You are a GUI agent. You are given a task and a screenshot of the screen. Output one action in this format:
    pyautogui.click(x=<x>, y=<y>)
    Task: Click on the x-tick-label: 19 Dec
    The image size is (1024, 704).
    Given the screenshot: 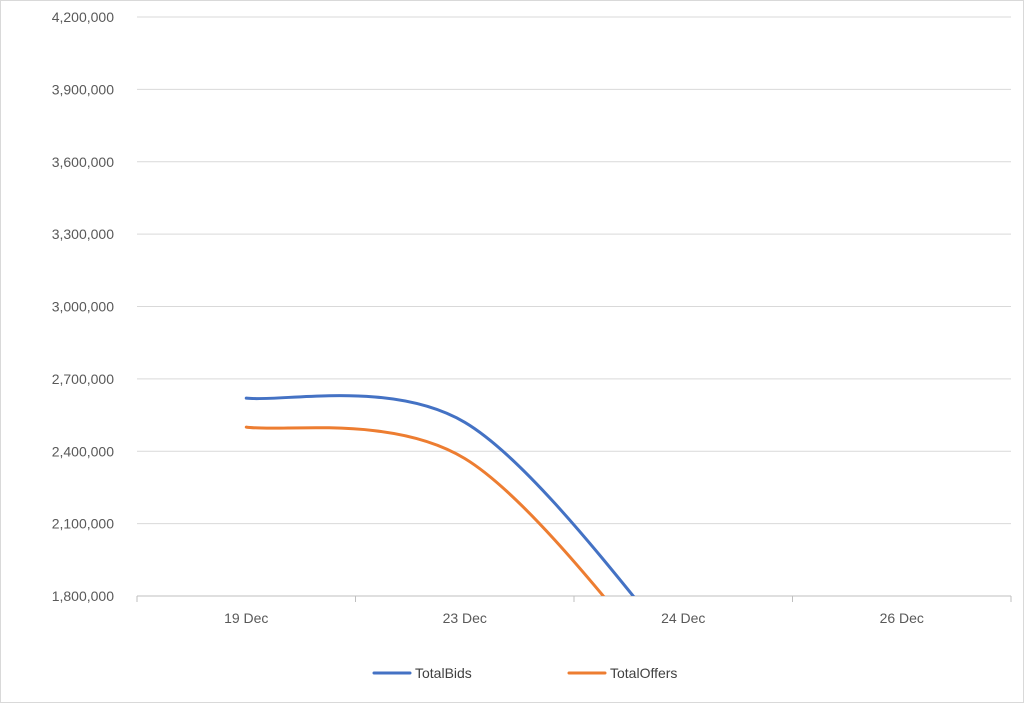 What is the action you would take?
    pyautogui.click(x=246, y=618)
    